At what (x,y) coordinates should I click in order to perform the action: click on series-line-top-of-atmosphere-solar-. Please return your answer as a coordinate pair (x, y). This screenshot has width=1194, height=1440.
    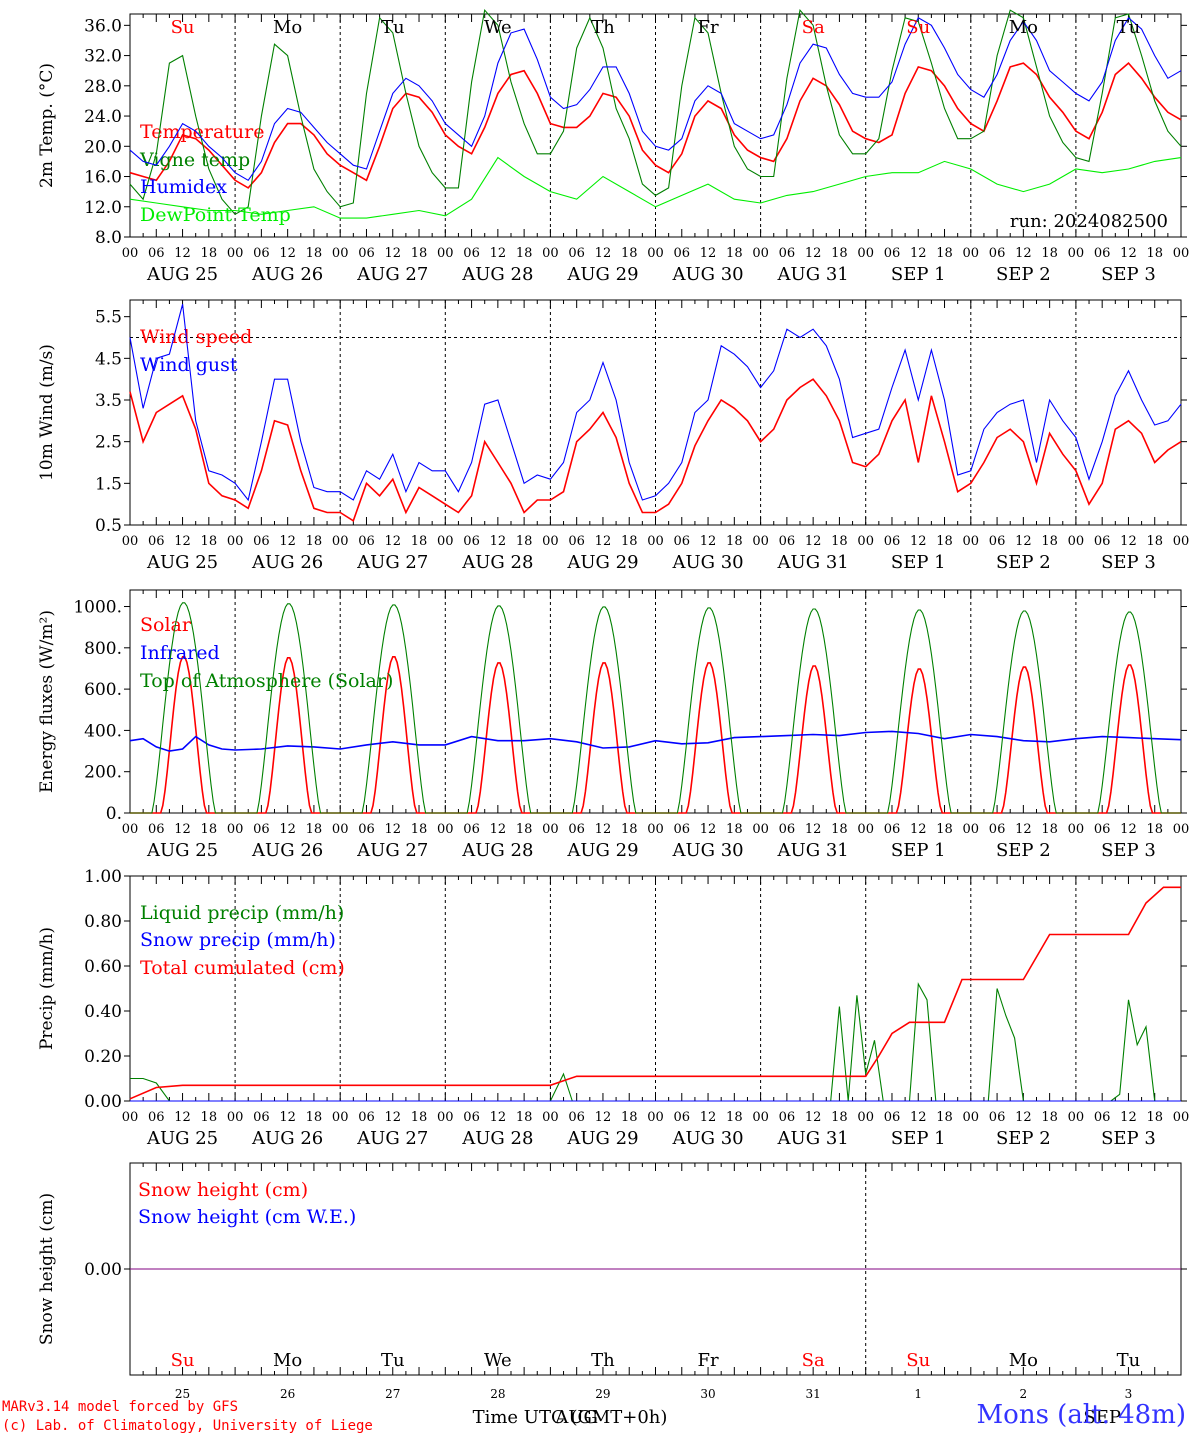
    Looking at the image, I should click on (655, 708).